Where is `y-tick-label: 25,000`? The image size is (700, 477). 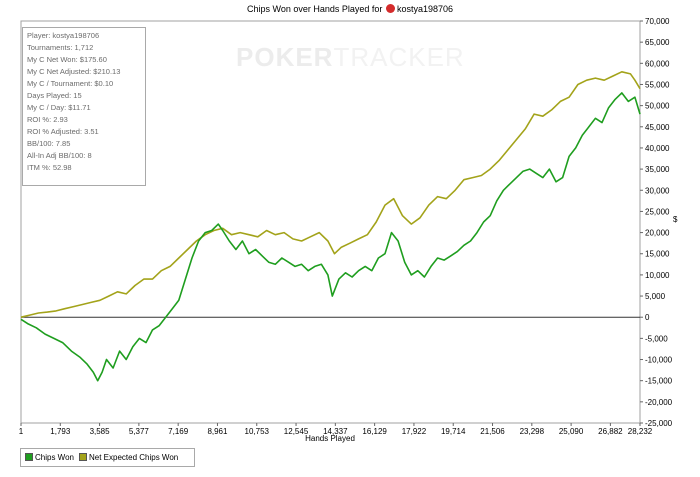
y-tick-label: 25,000 is located at coordinates (657, 211).